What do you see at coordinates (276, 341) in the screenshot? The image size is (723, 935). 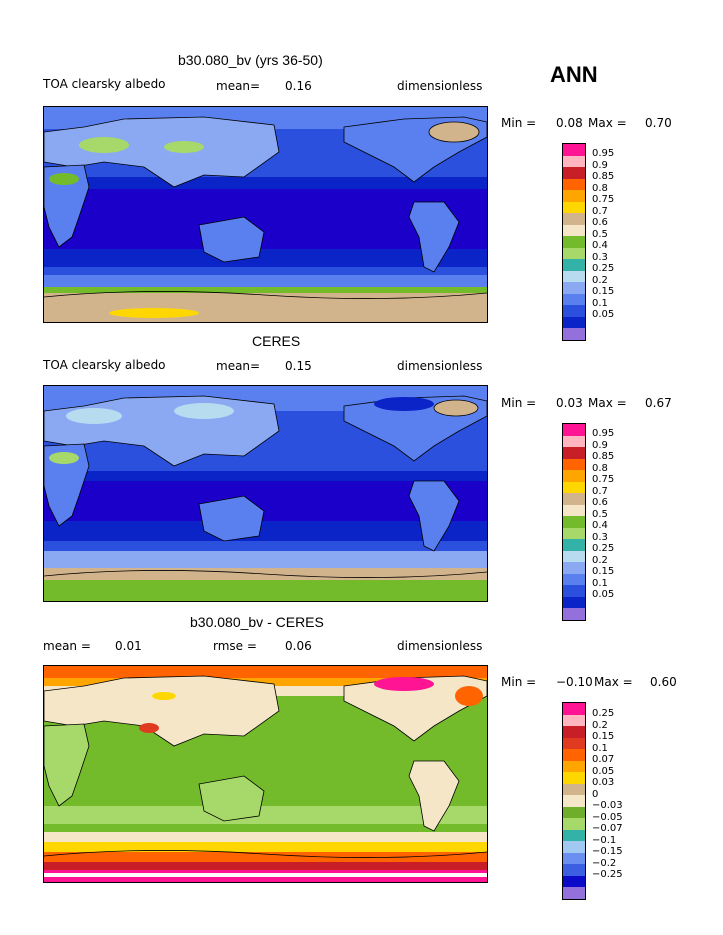 I see `panel2-title: CERES` at bounding box center [276, 341].